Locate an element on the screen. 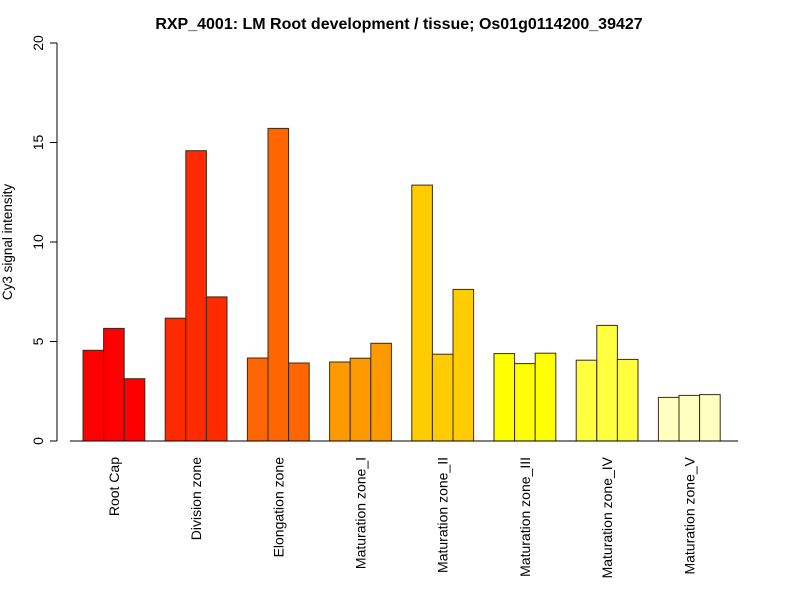 The height and width of the screenshot is (600, 800). y-axis: 0 5 10 15 20 is located at coordinates (44, 240).